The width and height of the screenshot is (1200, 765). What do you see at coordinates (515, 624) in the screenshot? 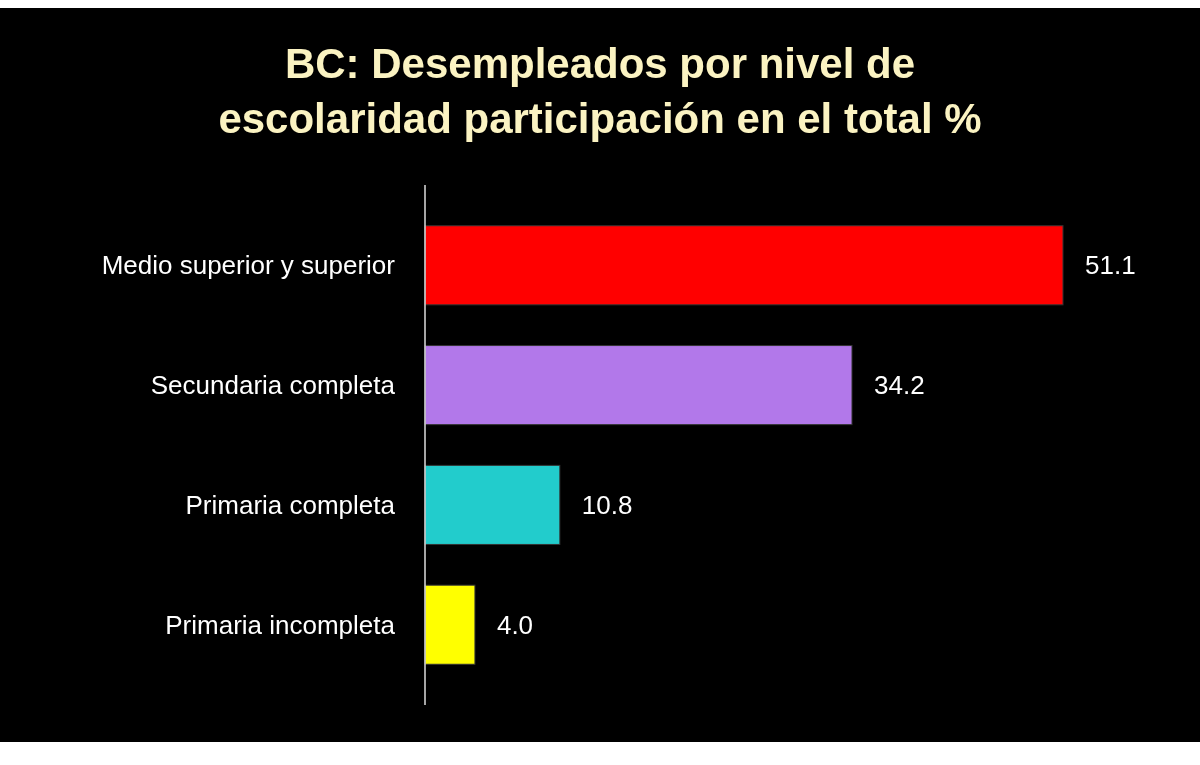
I see `data-label: 4.0` at bounding box center [515, 624].